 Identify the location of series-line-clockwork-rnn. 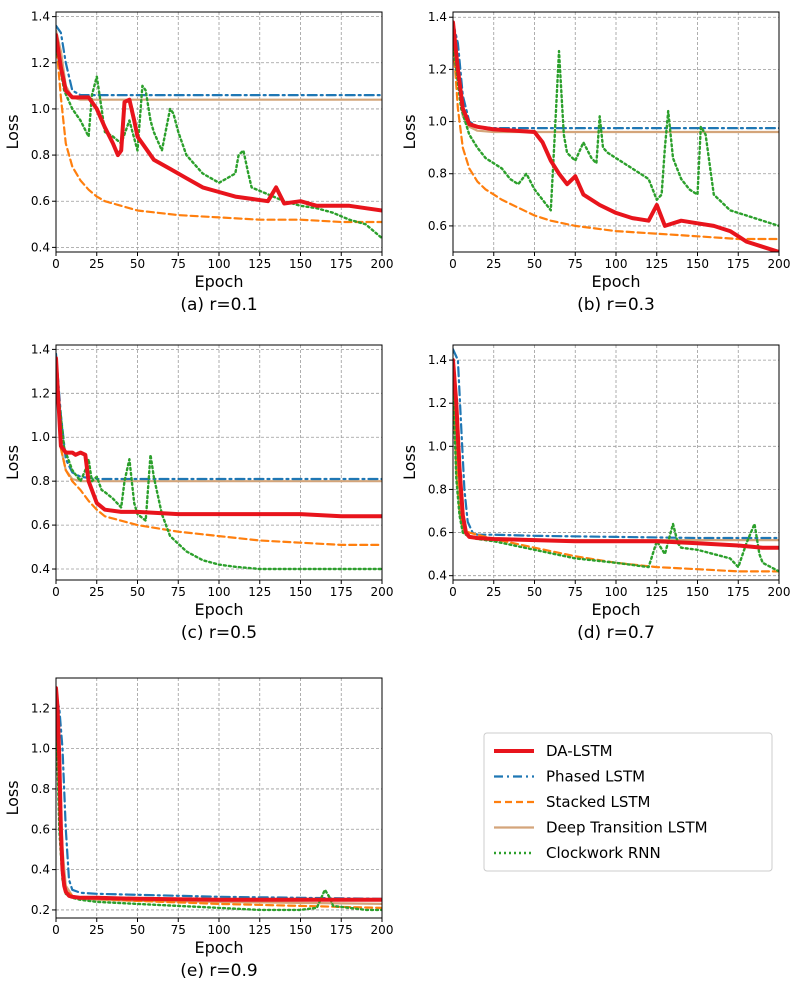
(219, 809).